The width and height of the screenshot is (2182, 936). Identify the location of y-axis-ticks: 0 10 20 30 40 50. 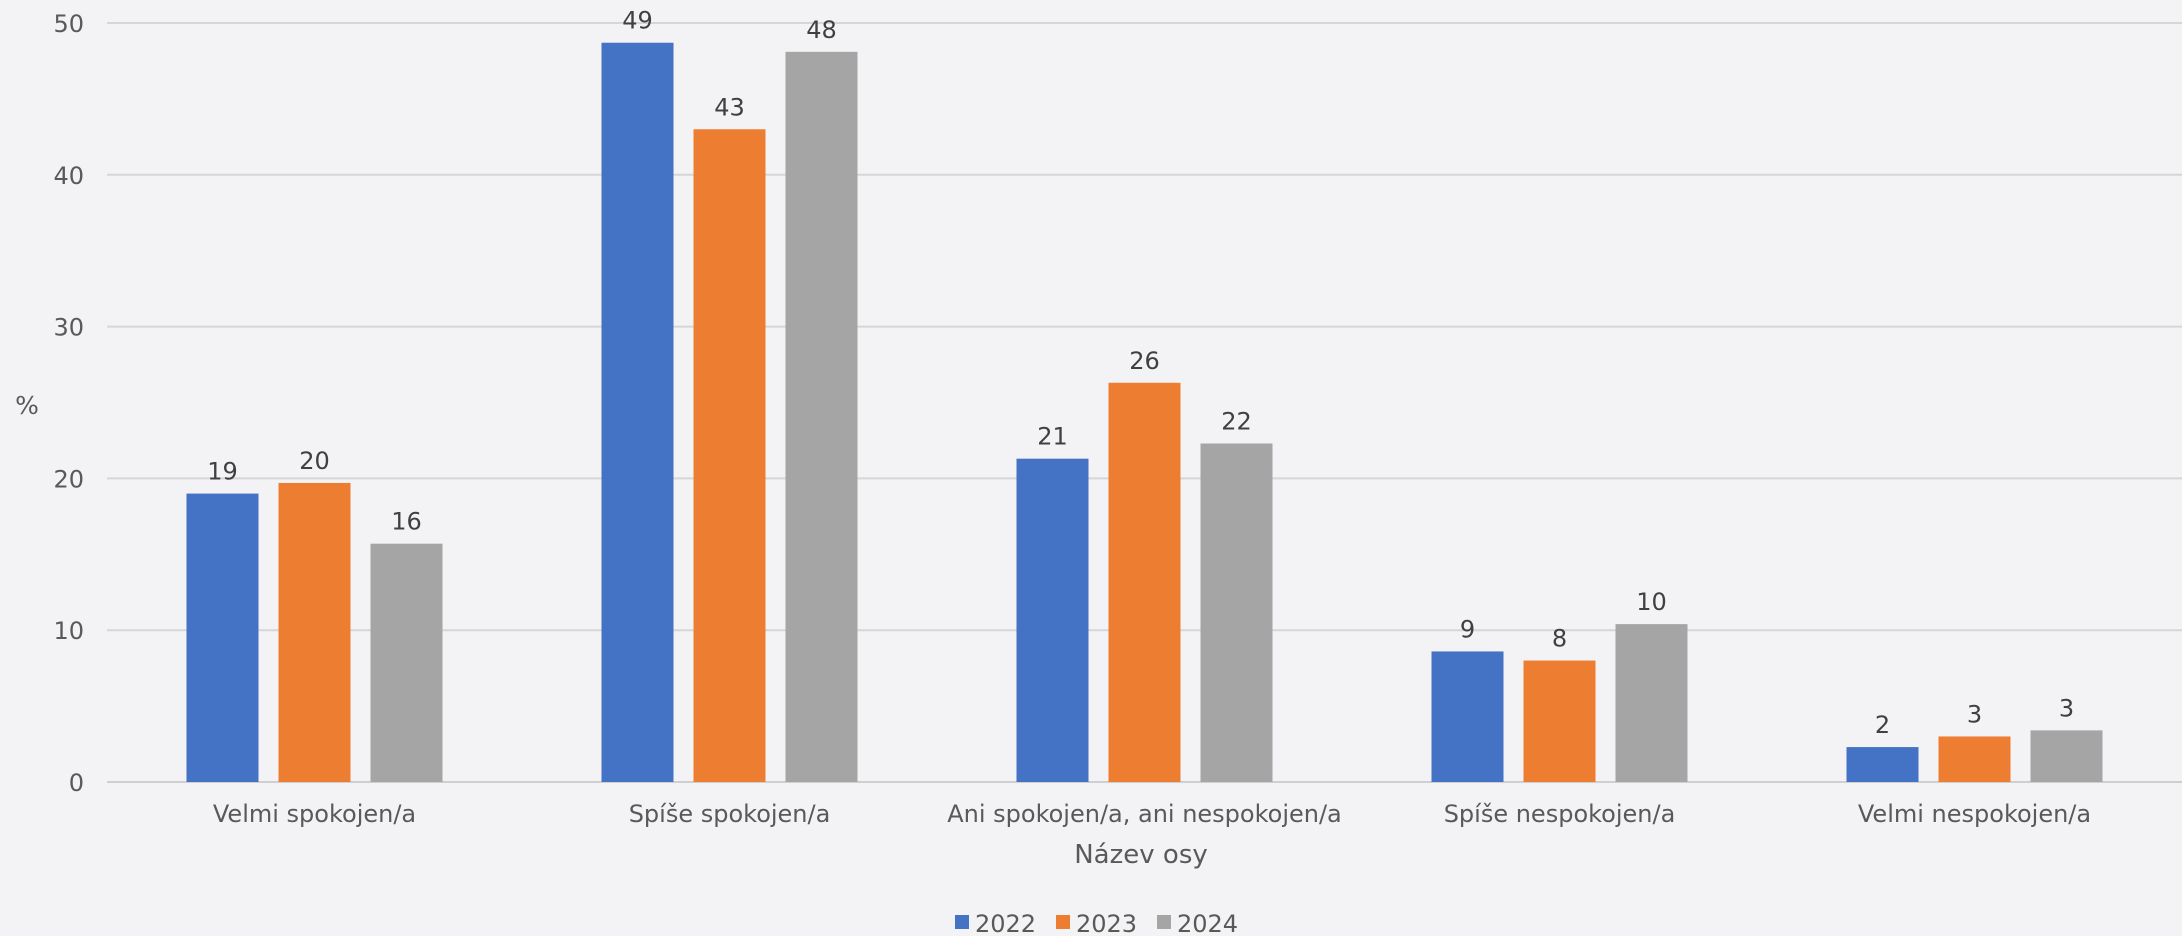
(68, 403).